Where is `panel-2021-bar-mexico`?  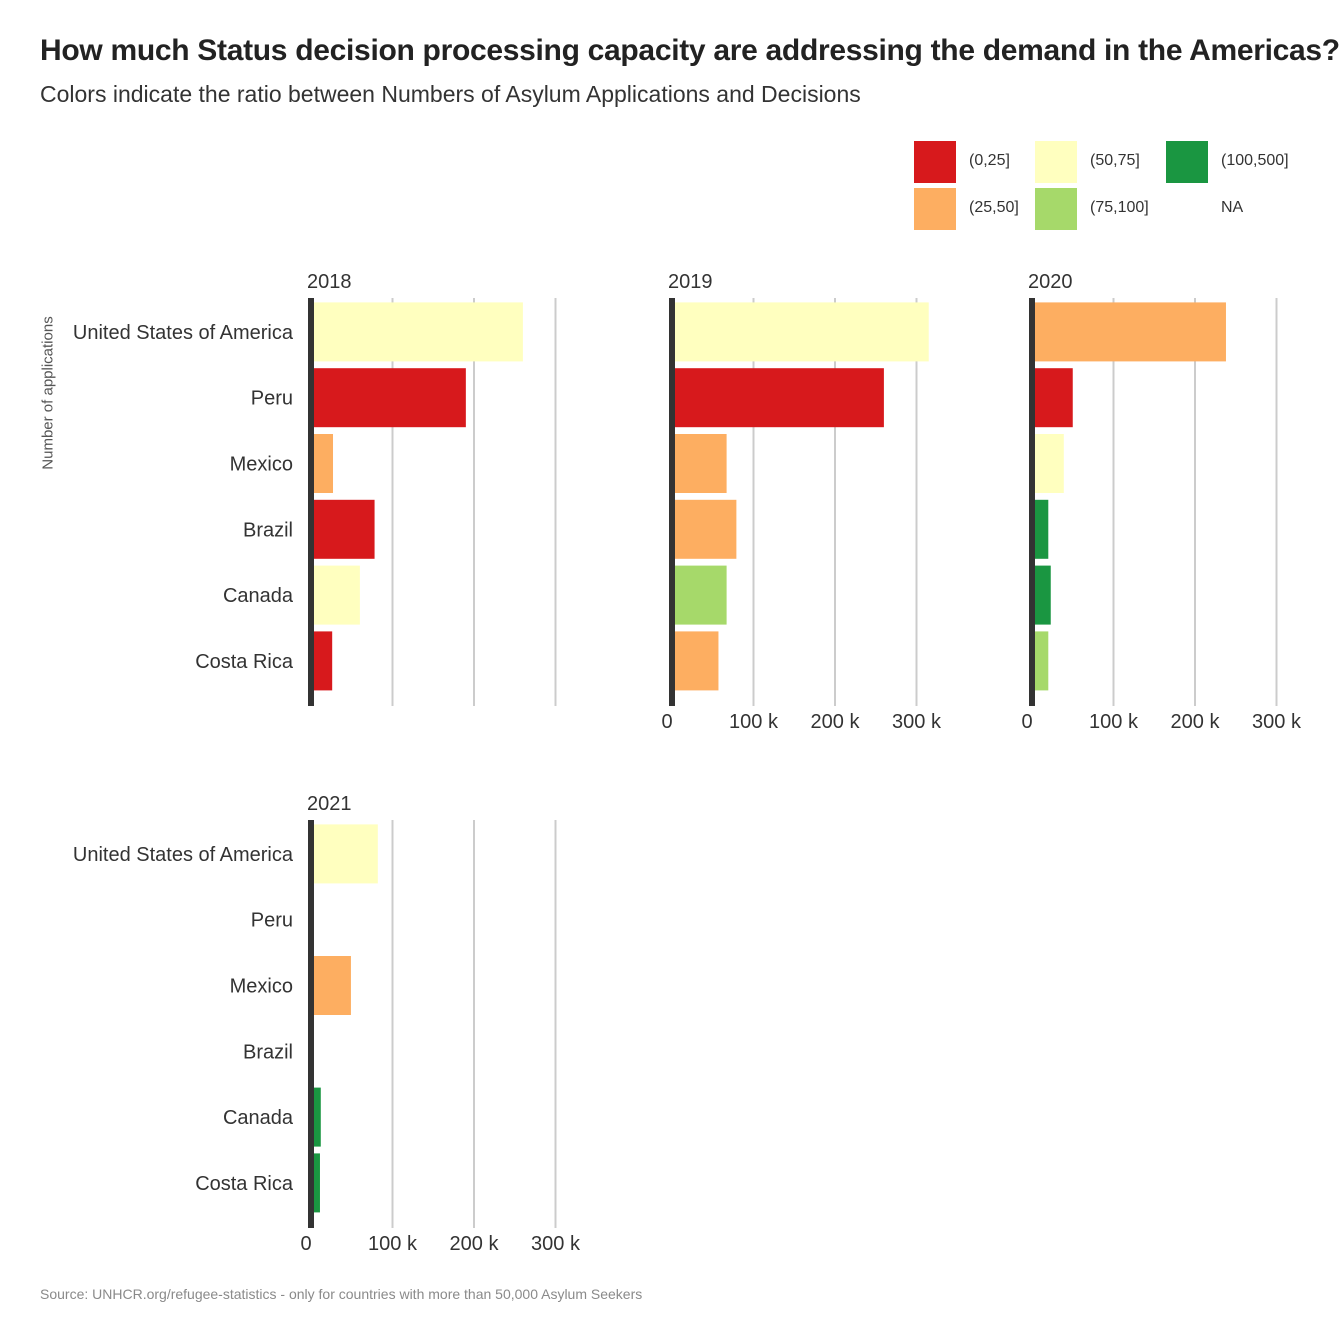 panel-2021-bar-mexico is located at coordinates (331, 985).